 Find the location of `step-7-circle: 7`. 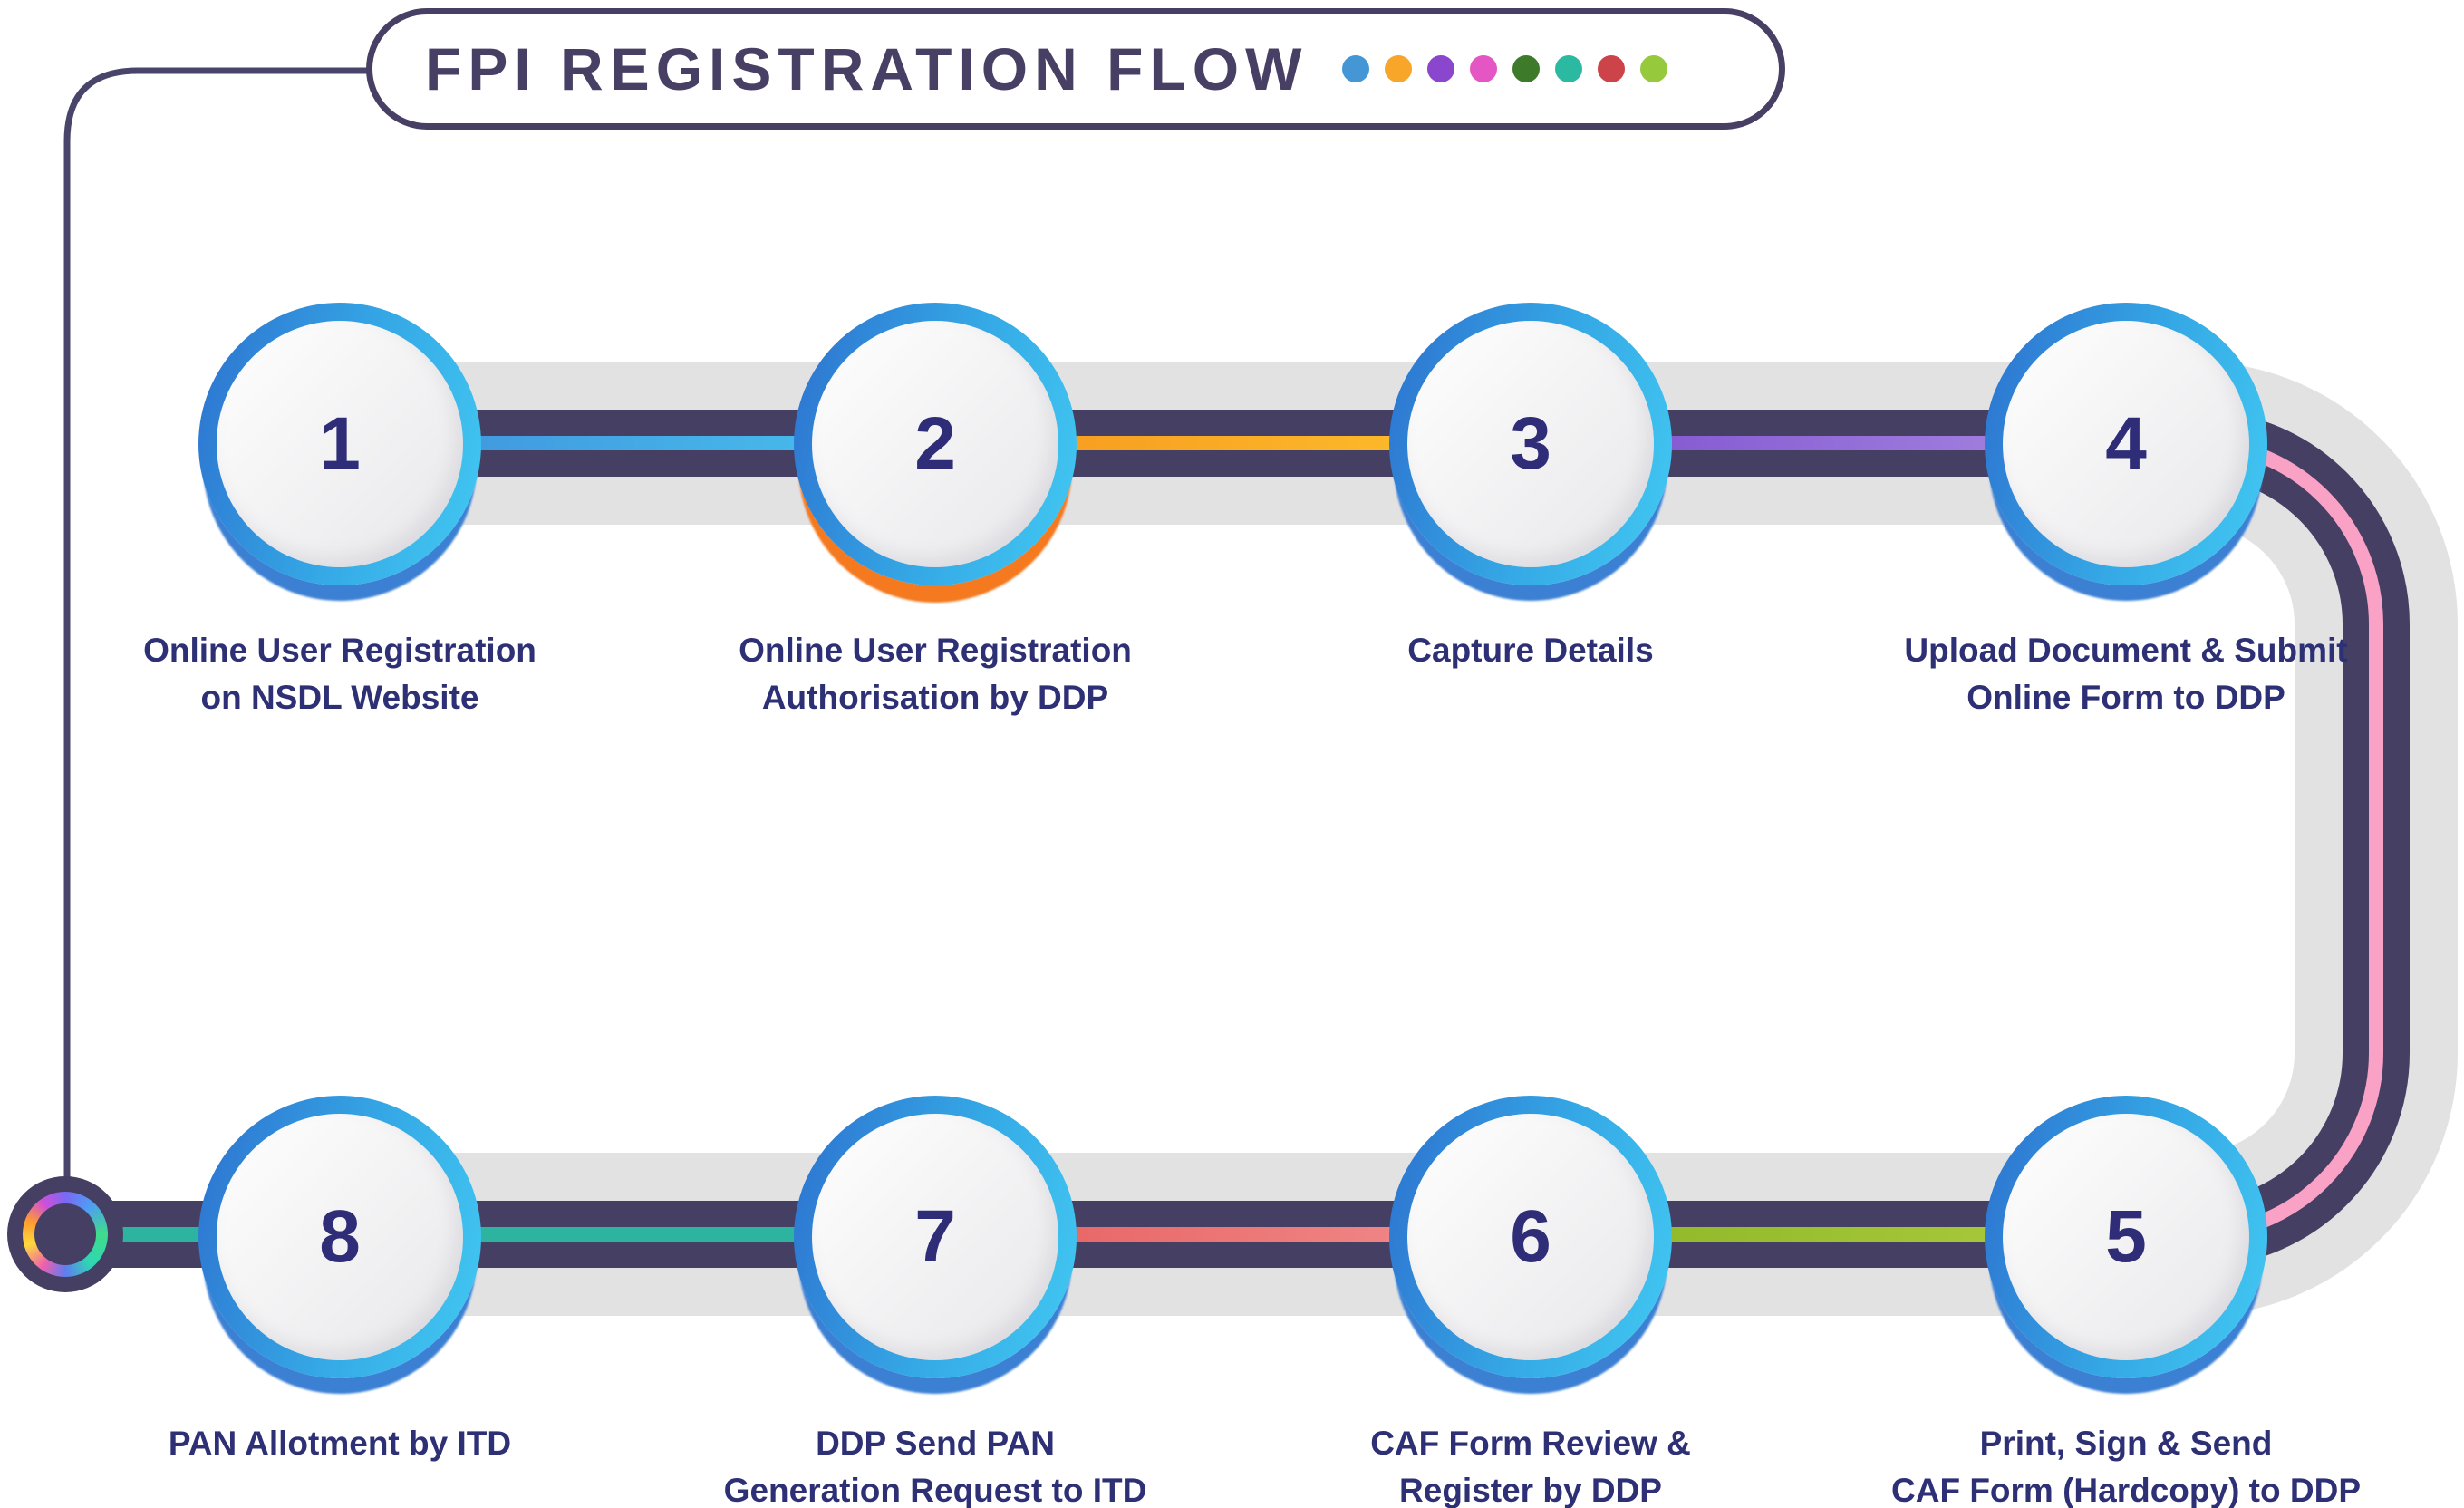

step-7-circle: 7 is located at coordinates (935, 1237).